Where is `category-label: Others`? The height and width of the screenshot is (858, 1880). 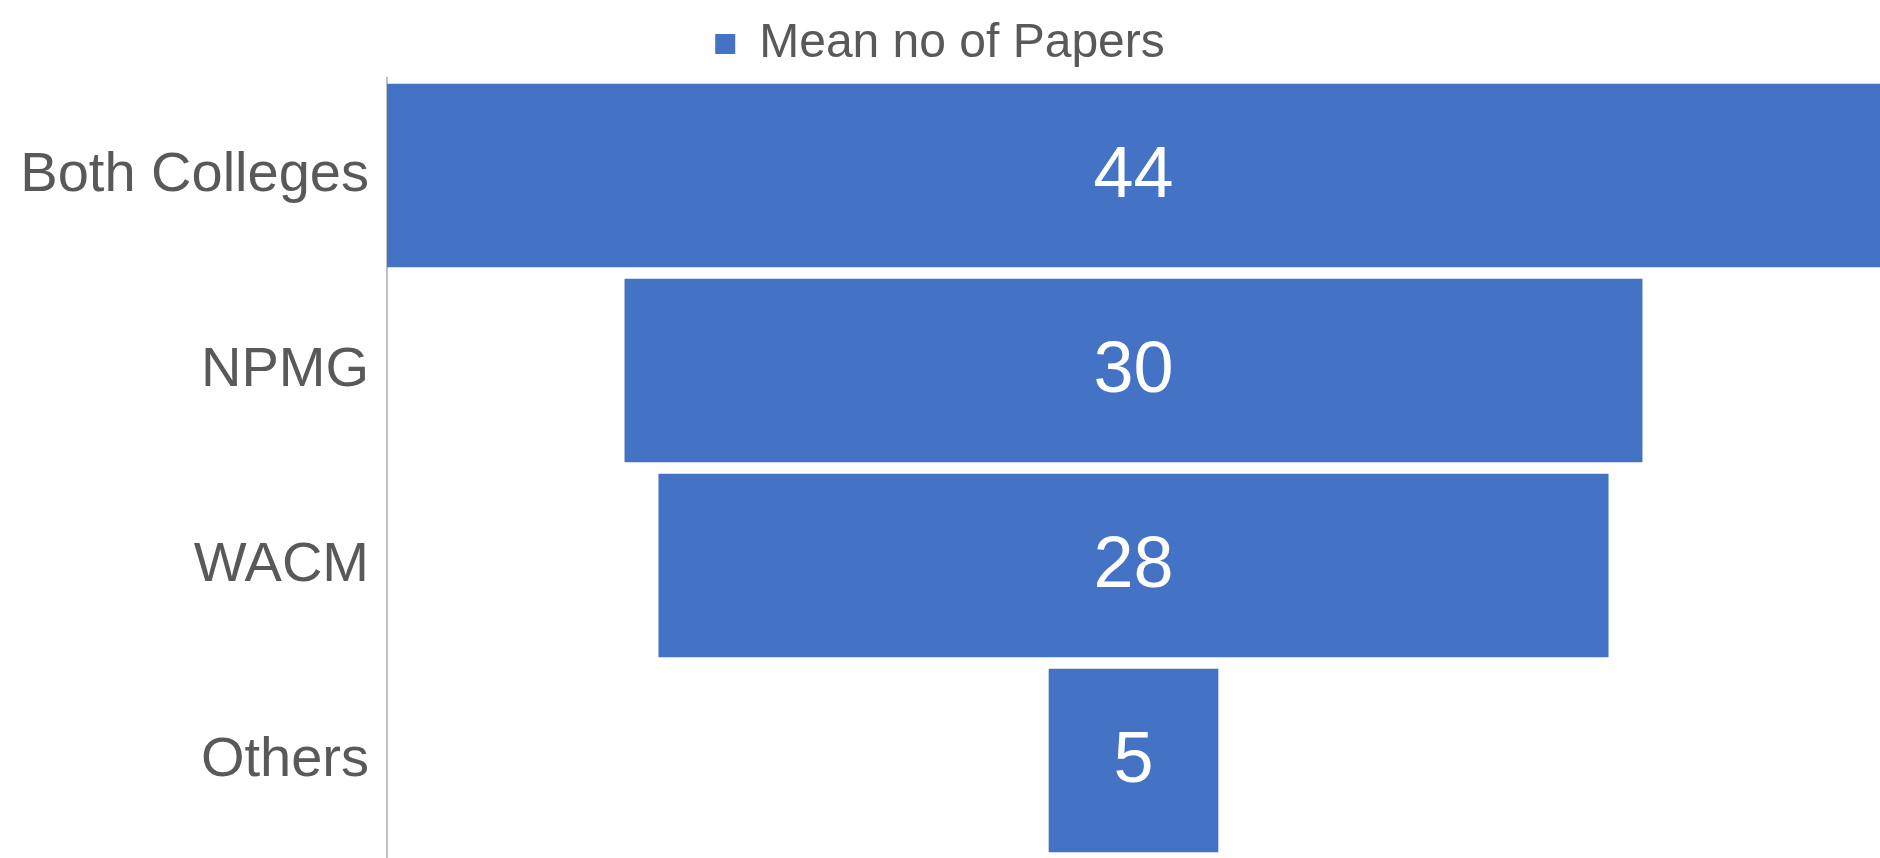
category-label: Others is located at coordinates (284, 756).